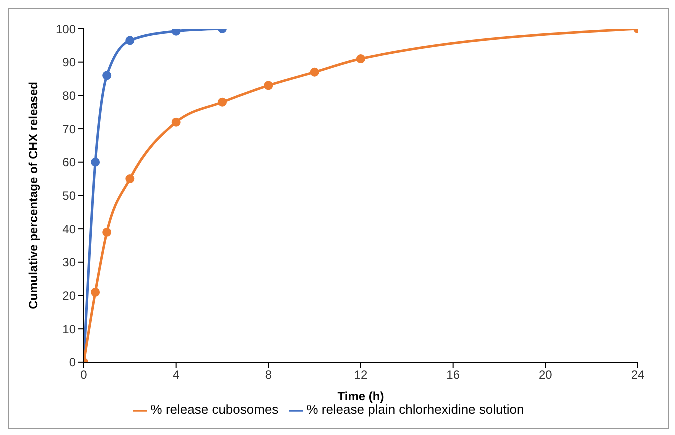  I want to click on y-tick-label: 10, so click(69, 329).